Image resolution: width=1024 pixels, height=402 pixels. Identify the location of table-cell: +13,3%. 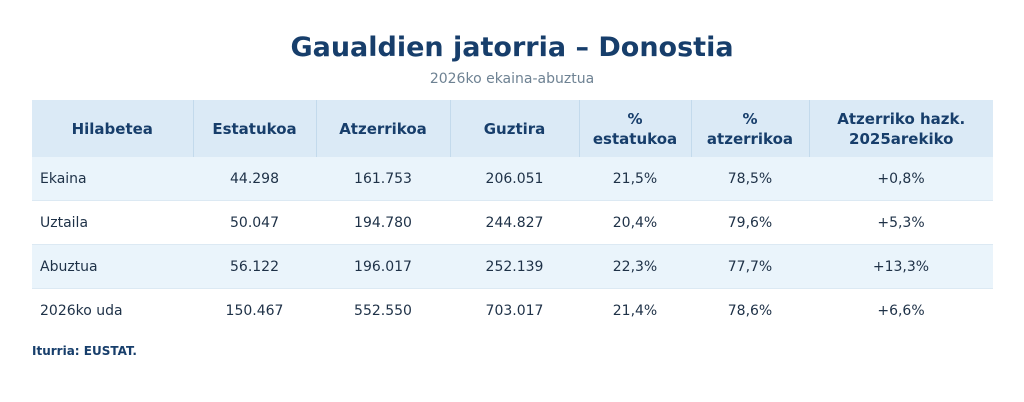
(901, 266).